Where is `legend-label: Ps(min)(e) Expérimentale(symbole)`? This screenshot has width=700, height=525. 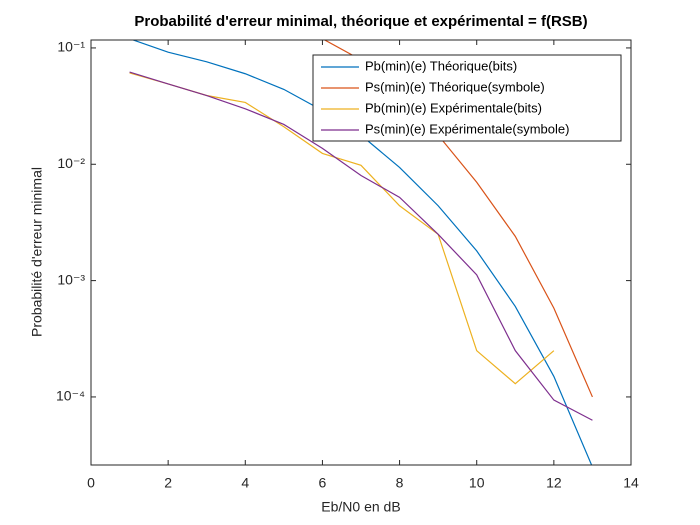
legend-label: Ps(min)(e) Expérimentale(symbole) is located at coordinates (467, 128).